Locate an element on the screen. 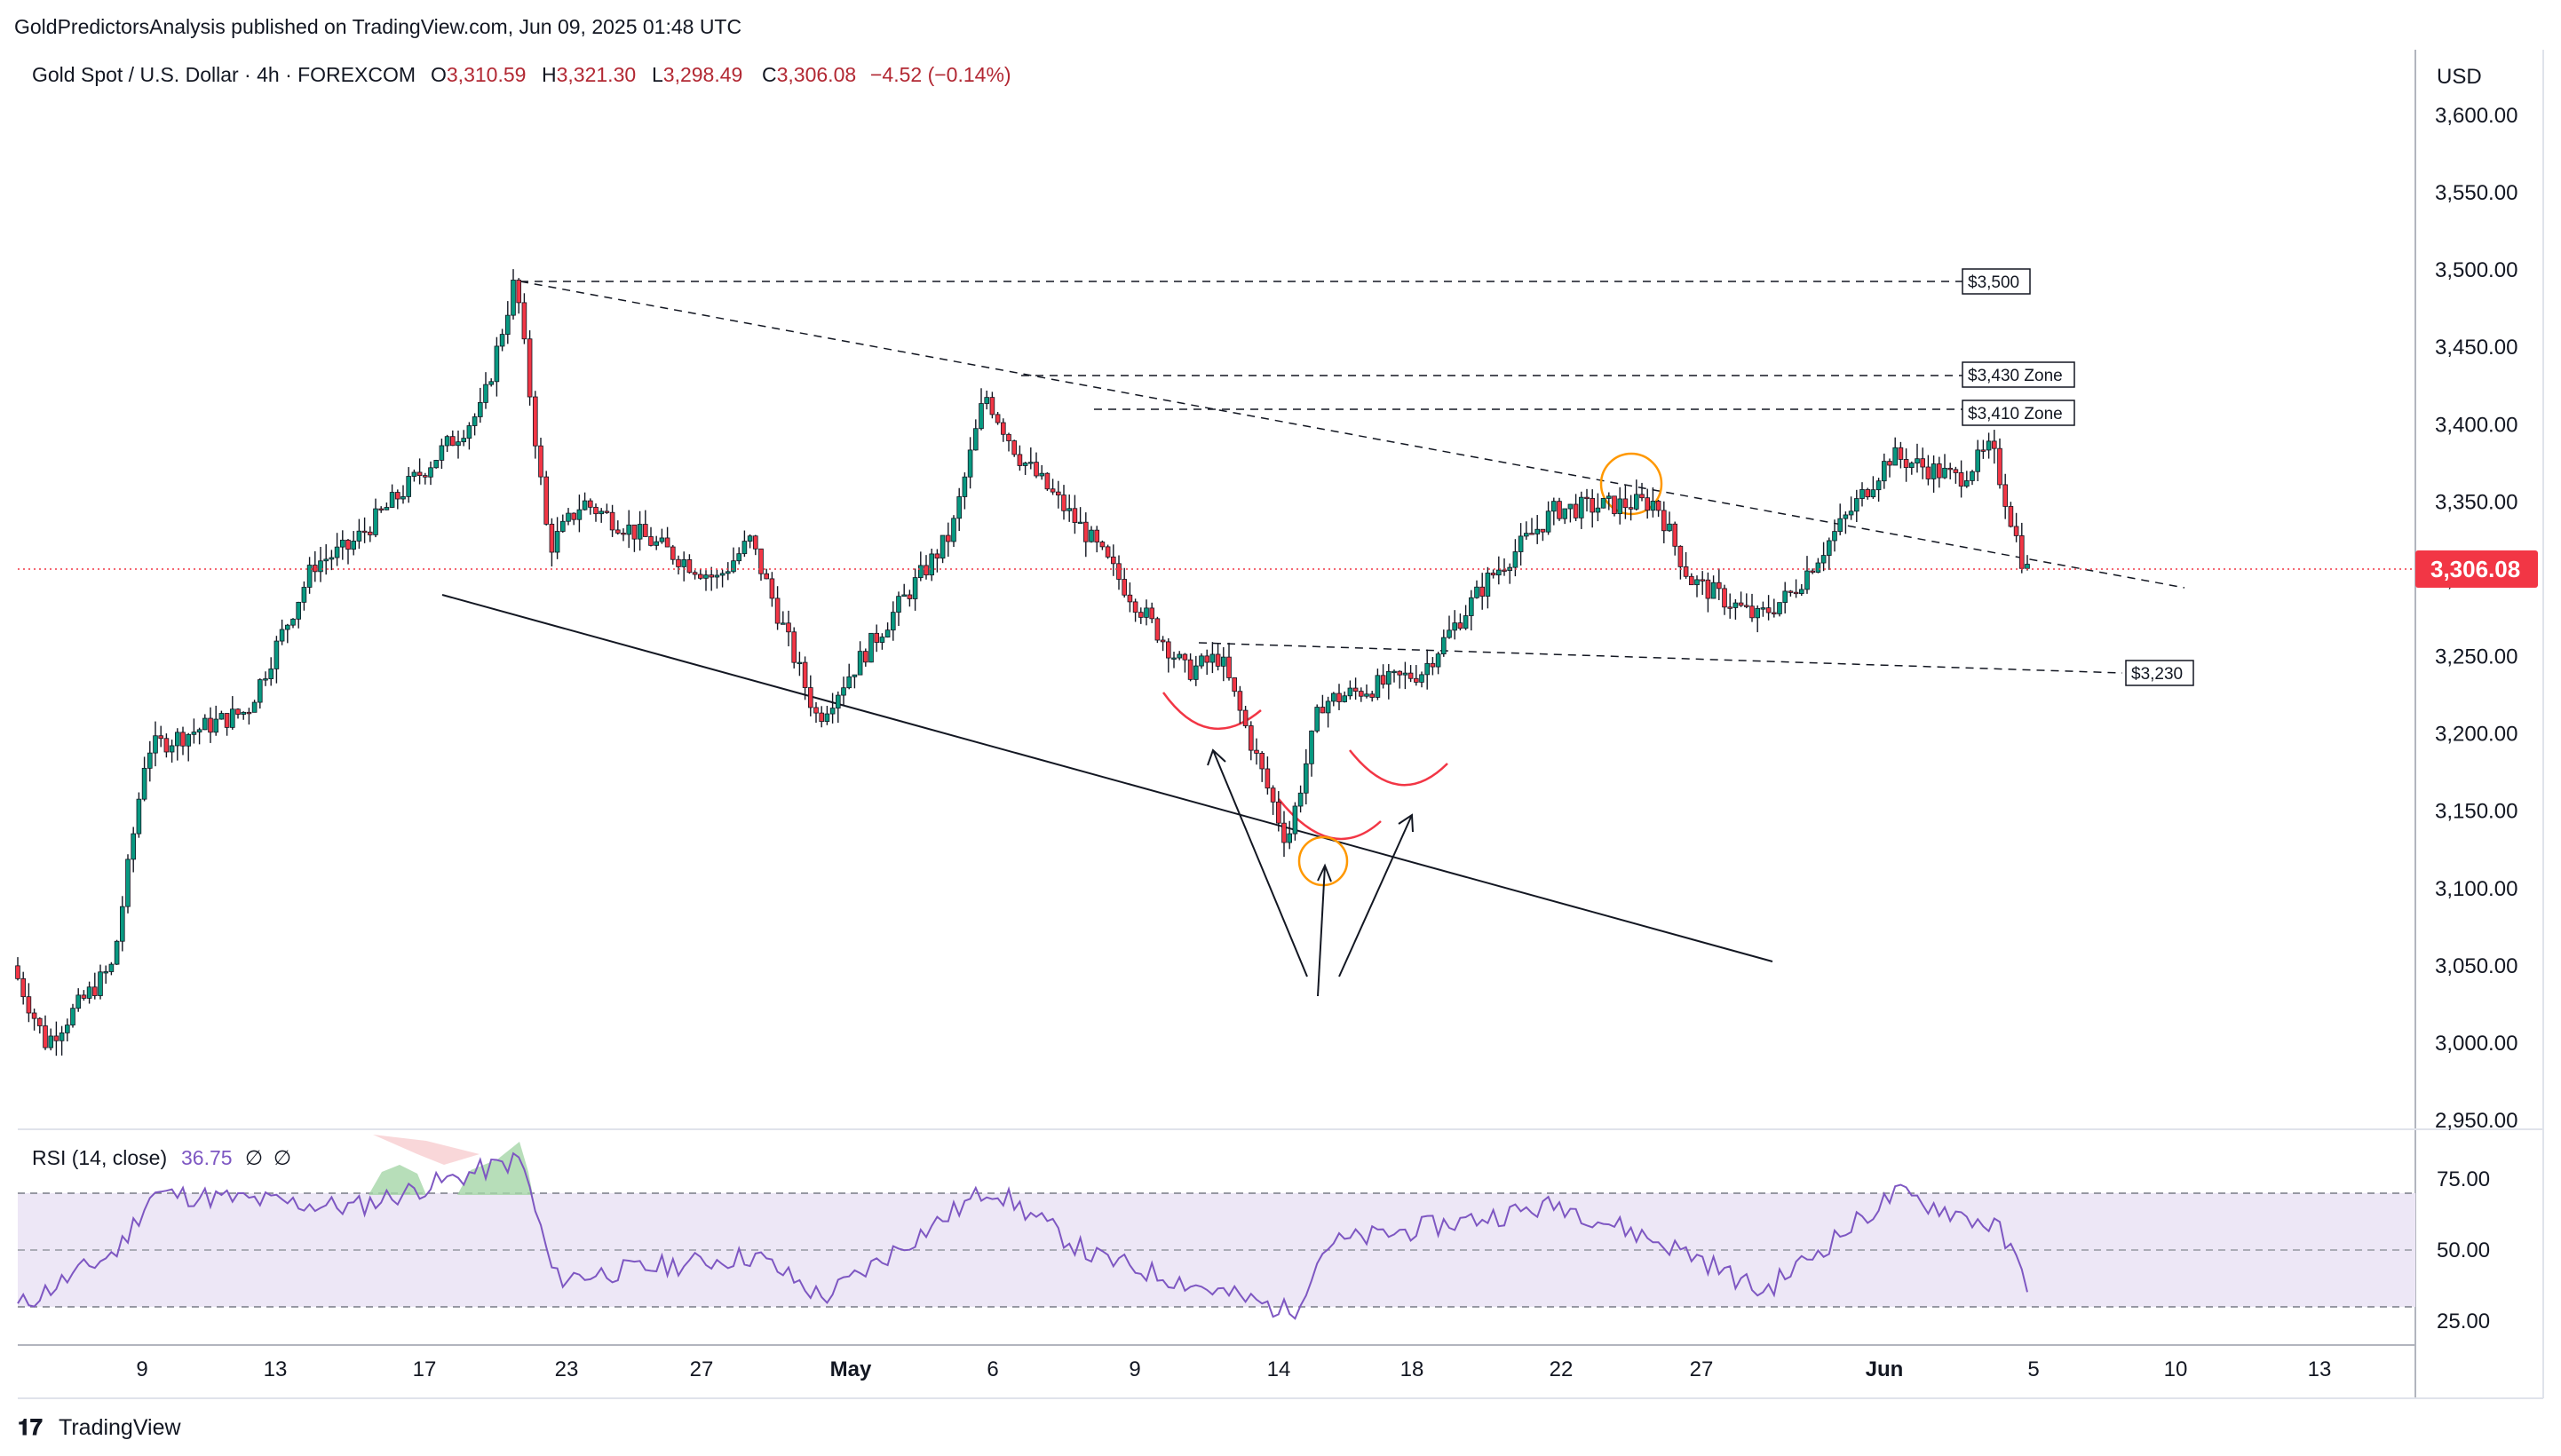  footer-brand: TradingView is located at coordinates (120, 1427).